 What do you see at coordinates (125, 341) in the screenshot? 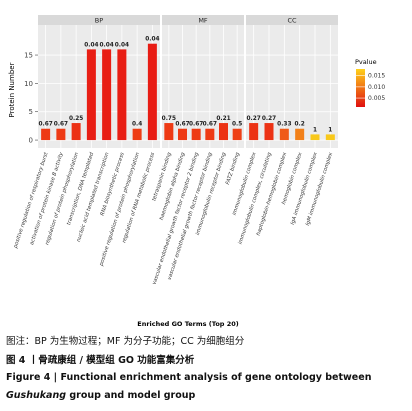
I see `caption-note: 图注：BP 为生物过程；MF 为分子功能；CC 为细胞组分` at bounding box center [125, 341].